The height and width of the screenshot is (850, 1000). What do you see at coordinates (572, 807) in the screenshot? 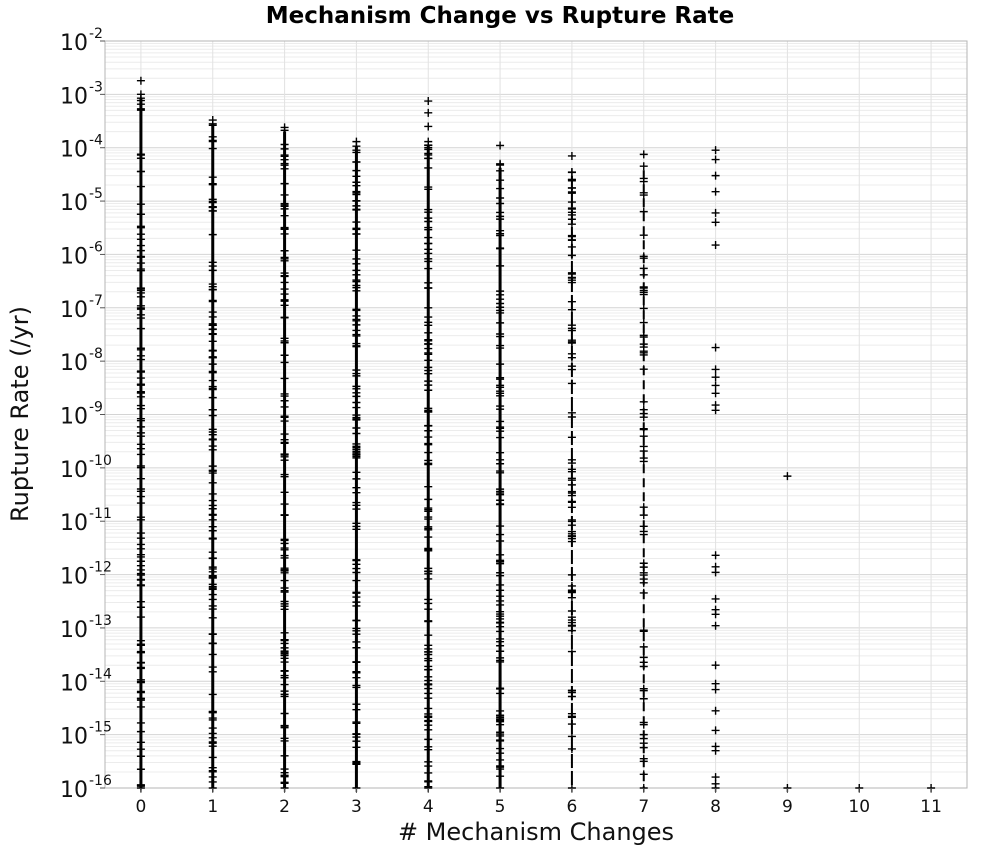
I see `x-tick-label: 6` at bounding box center [572, 807].